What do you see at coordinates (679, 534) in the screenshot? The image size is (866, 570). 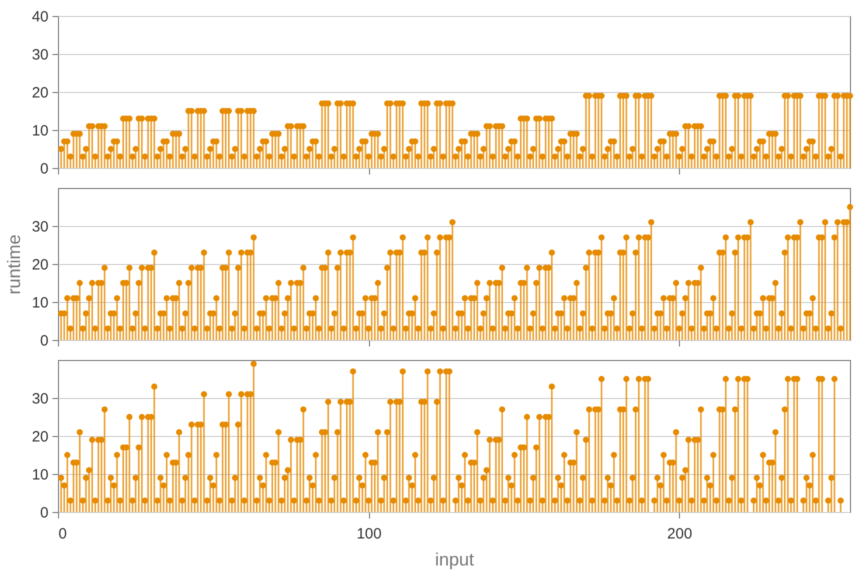 I see `x-tick-label: 200` at bounding box center [679, 534].